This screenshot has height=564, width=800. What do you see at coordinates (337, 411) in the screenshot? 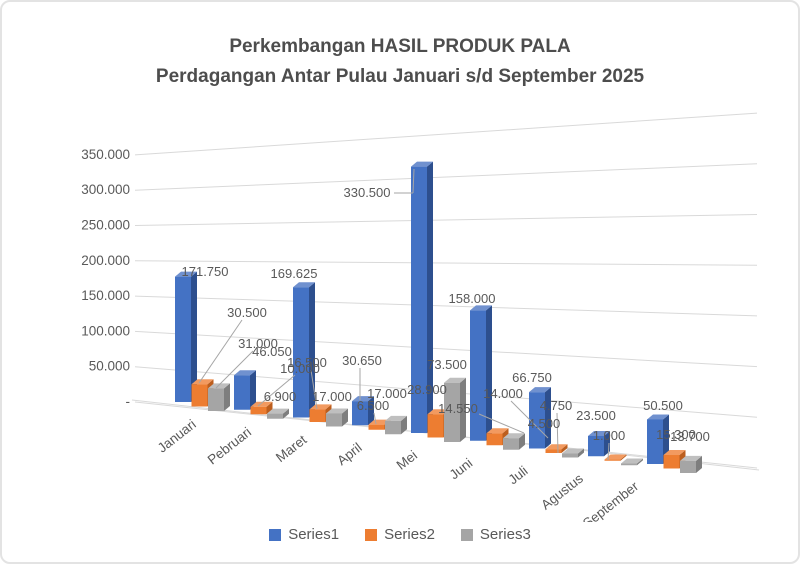
I see `bar-series3-maret-top` at bounding box center [337, 411].